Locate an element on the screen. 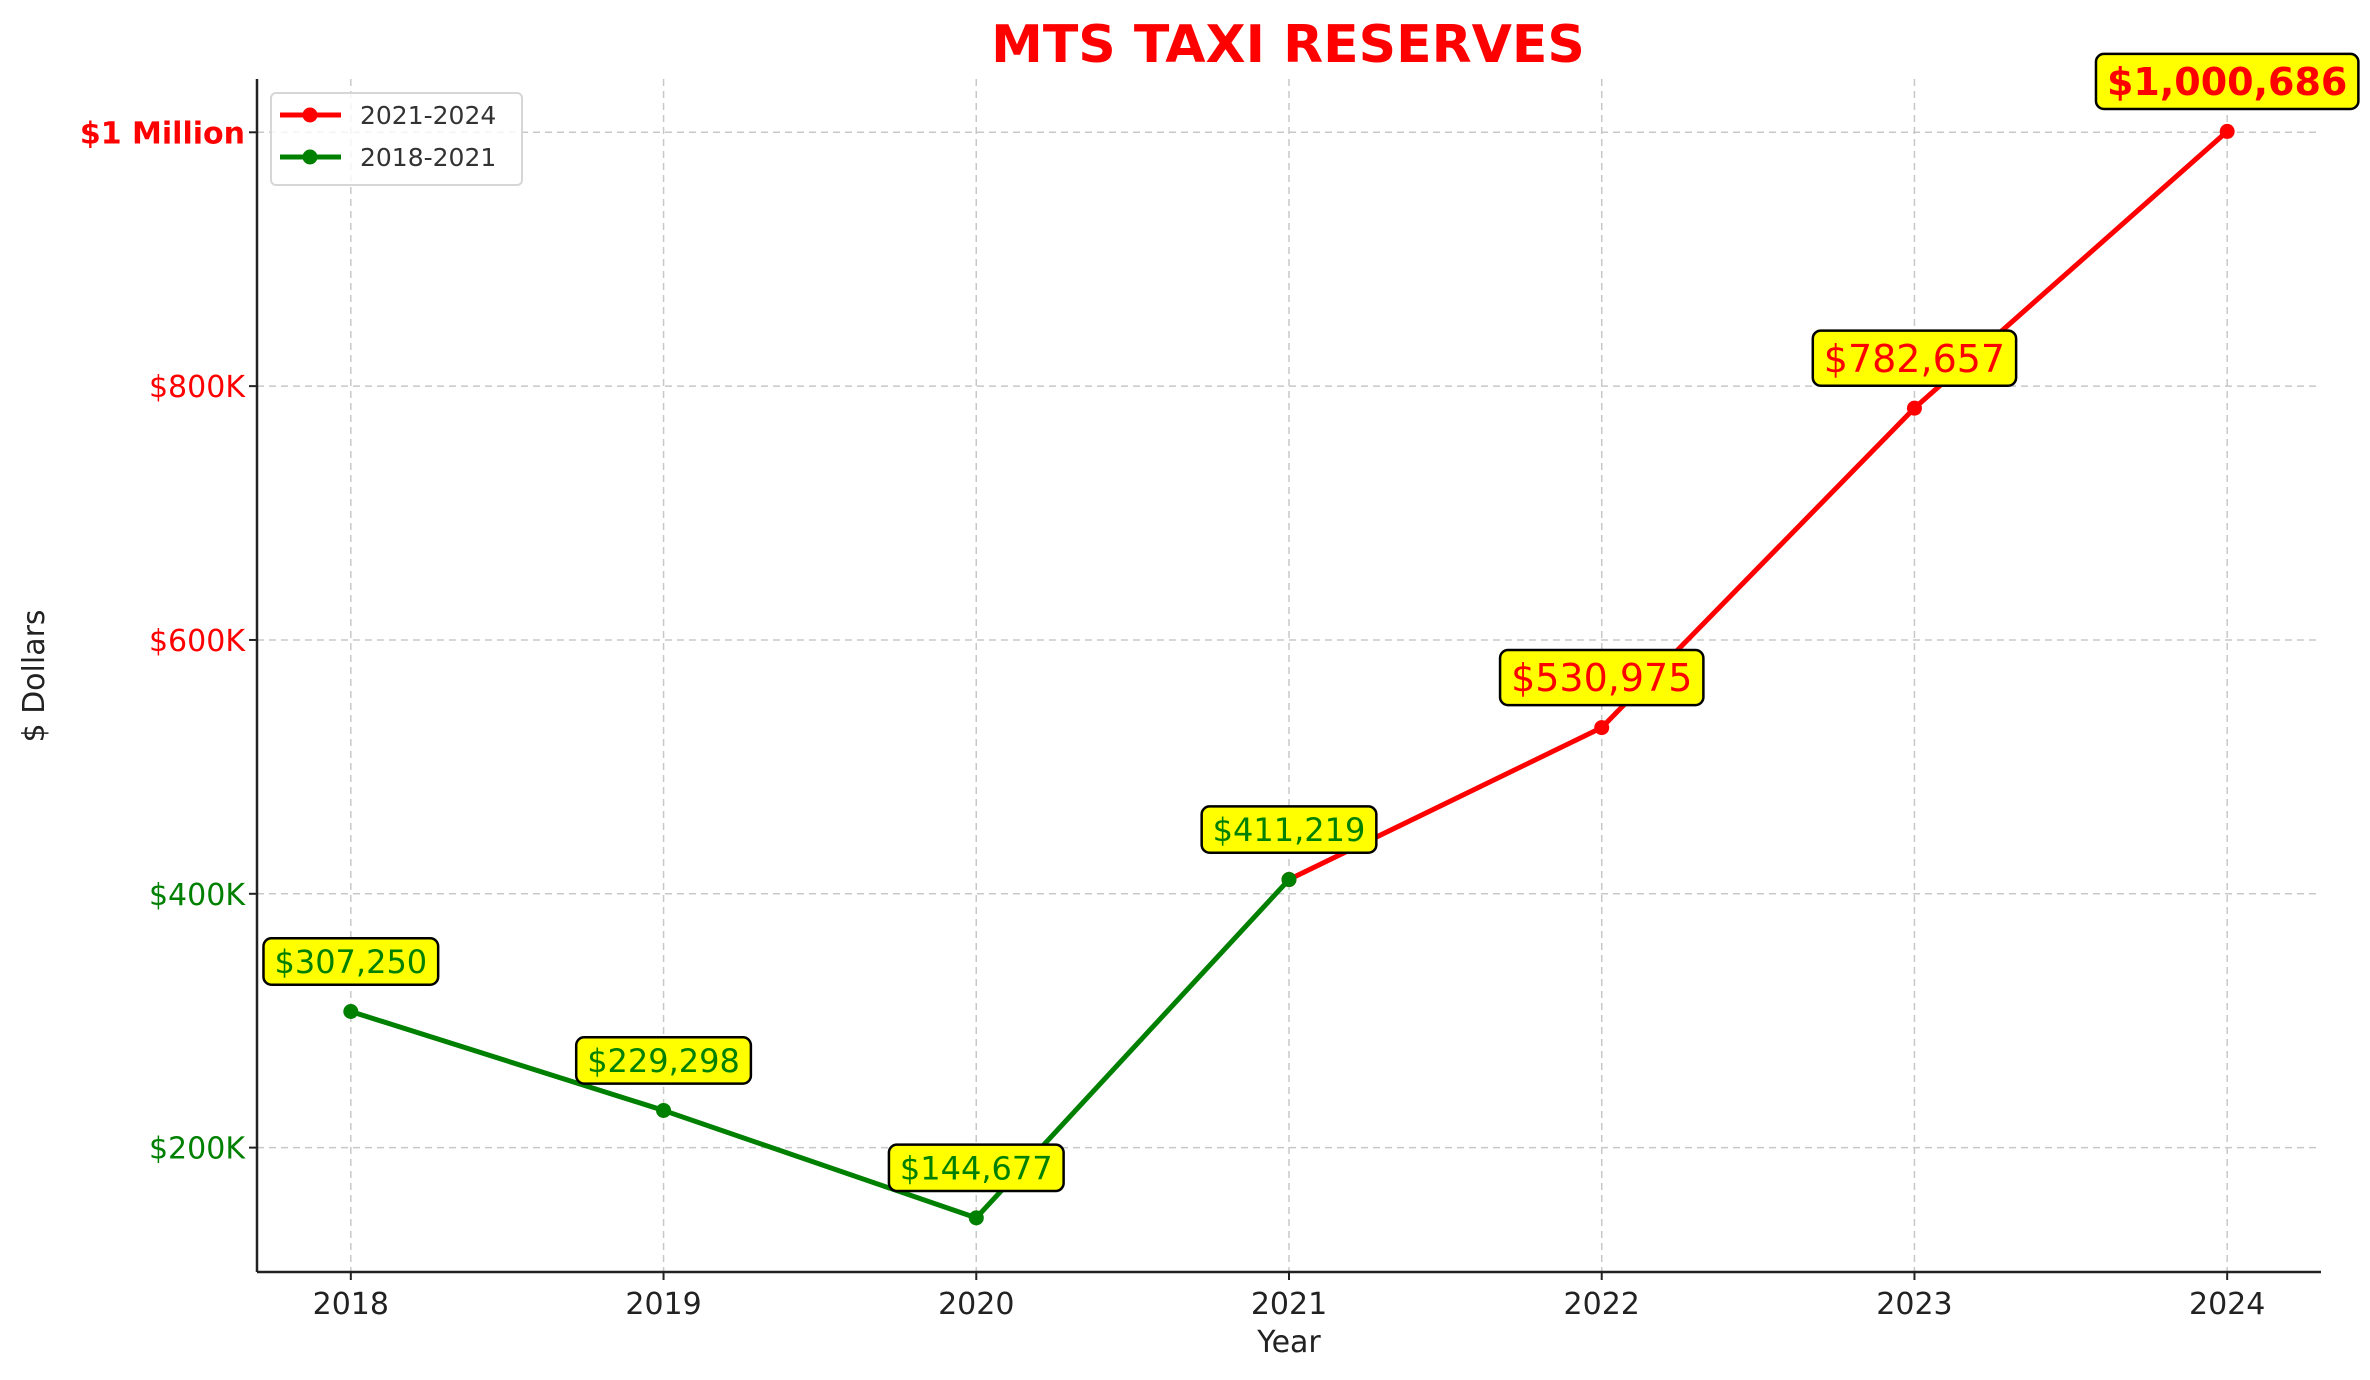  chart-title: MTS TAXI RESERVES is located at coordinates (1288, 45).